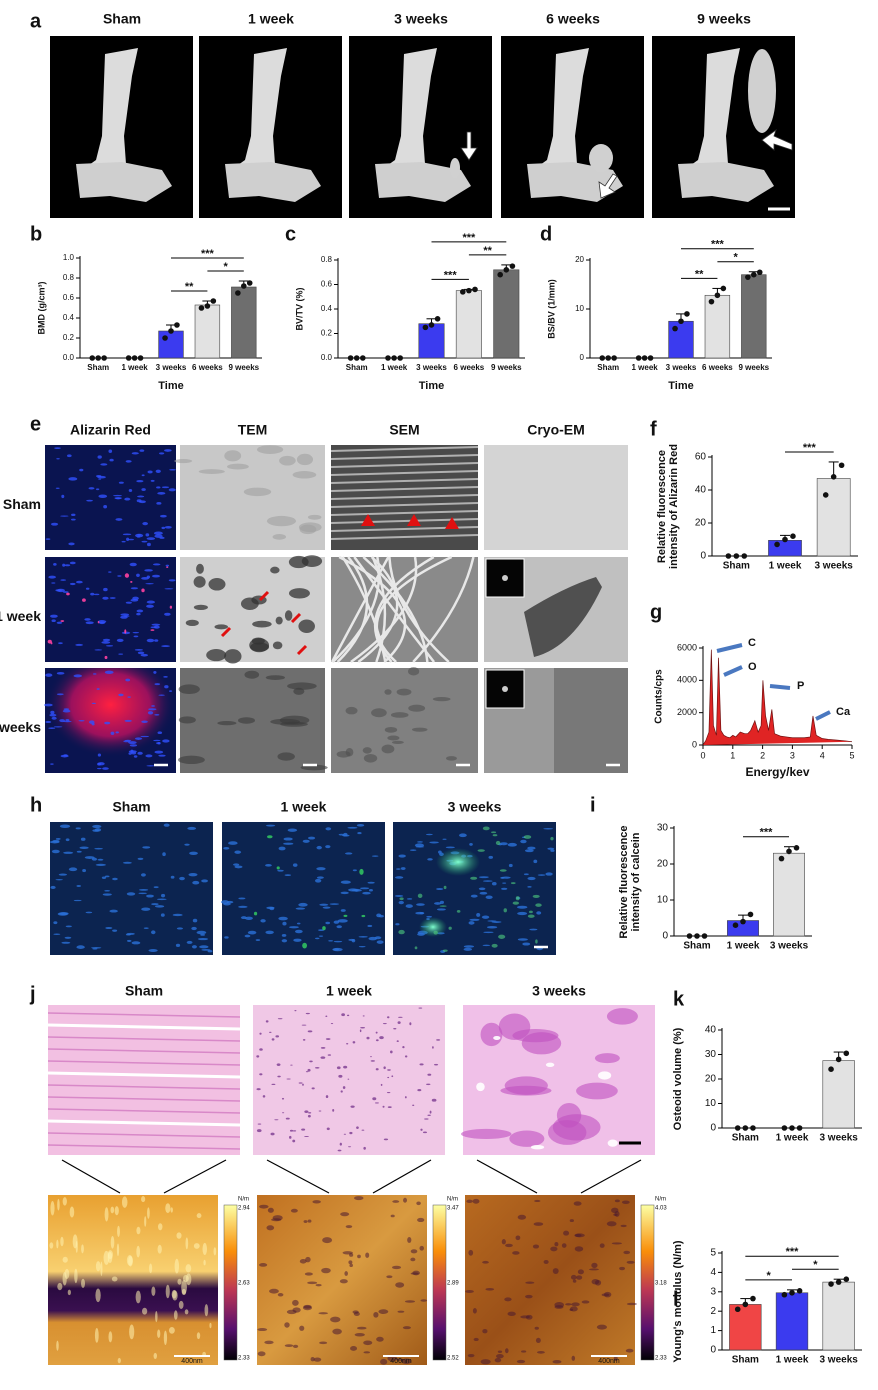  I want to click on arrow, so click(469, 146).